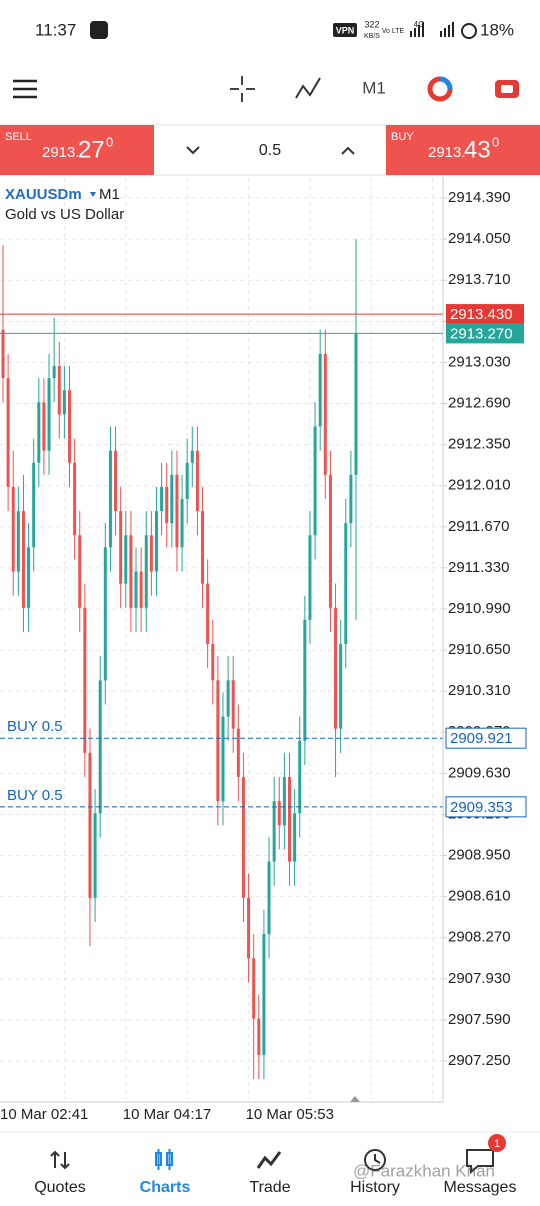 The height and width of the screenshot is (1206, 540). Describe the element at coordinates (479, 485) in the screenshot. I see `y-tick-label: 2912.010` at that location.